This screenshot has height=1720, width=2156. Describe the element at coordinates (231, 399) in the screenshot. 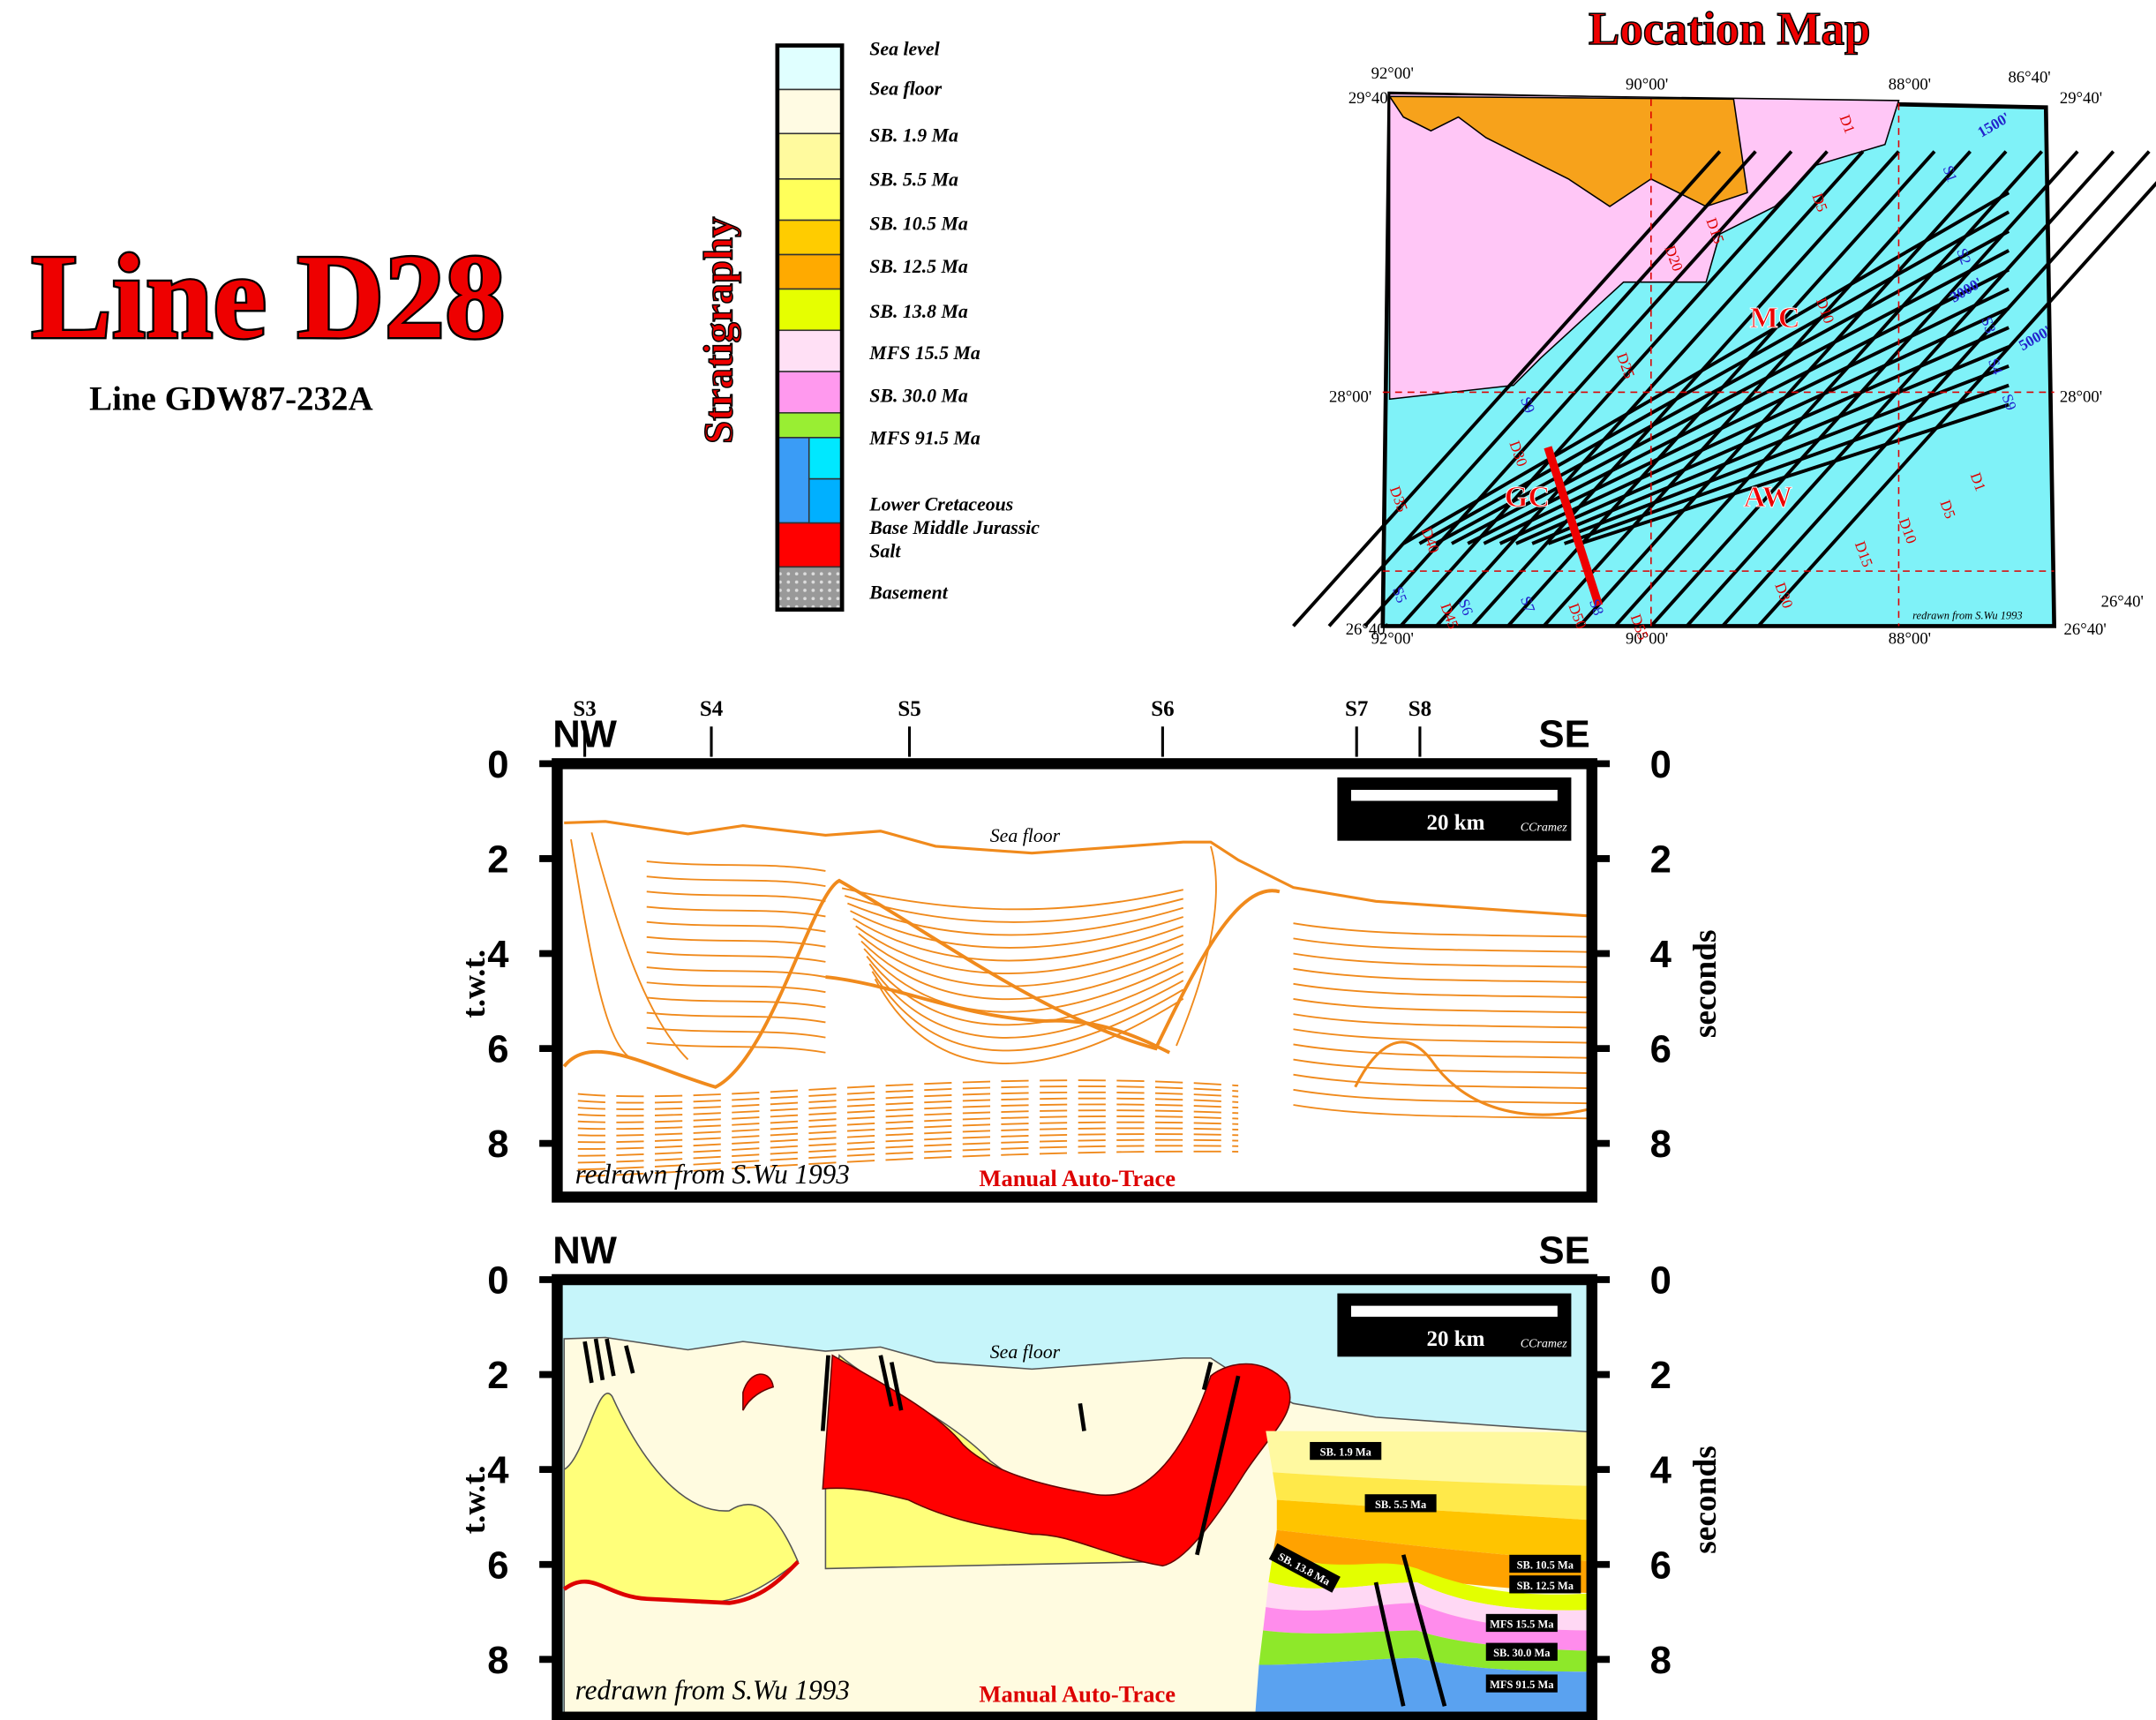

I see `subtitle: Line GDW87-232A` at that location.